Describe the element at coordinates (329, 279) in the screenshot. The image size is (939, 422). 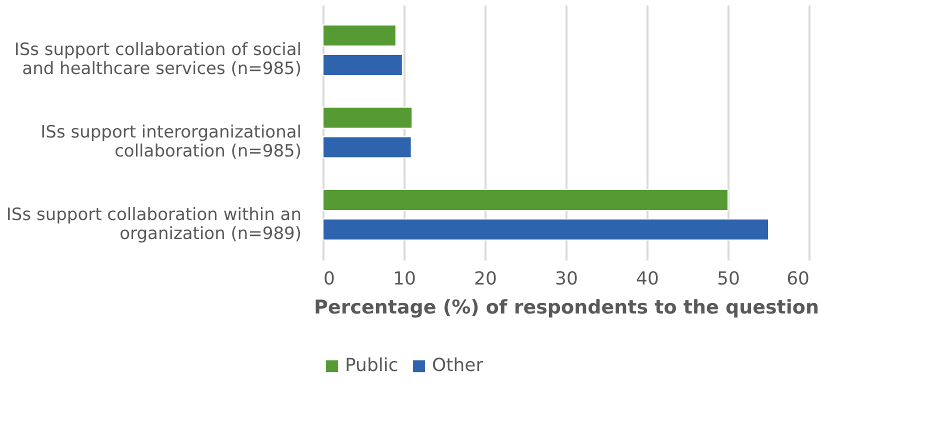
I see `x-tick-label: 0` at that location.